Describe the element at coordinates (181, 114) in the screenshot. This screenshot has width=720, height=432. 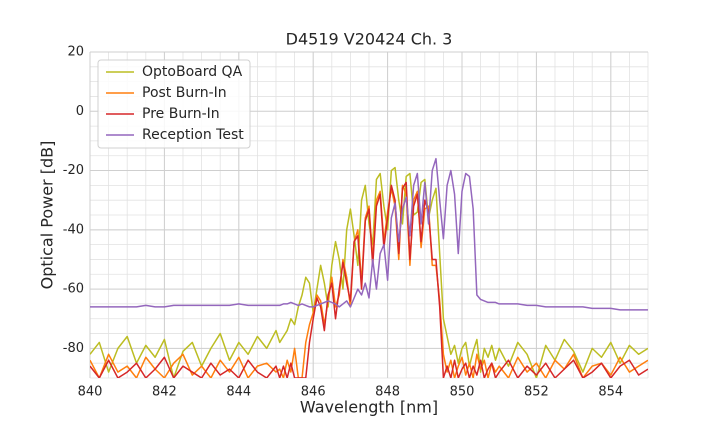
I see `legend-label: Pre Burn-In` at that location.